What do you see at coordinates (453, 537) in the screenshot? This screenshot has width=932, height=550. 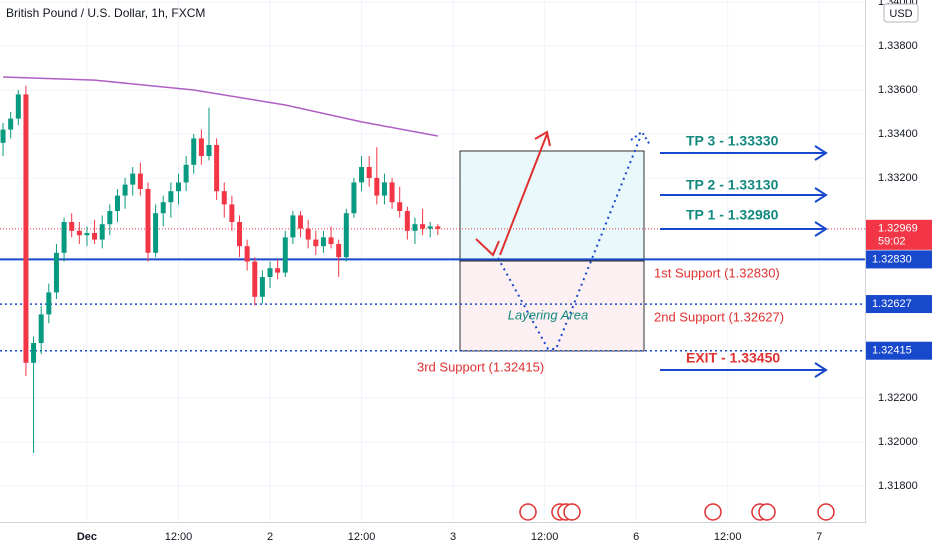 I see `x-tick-label: 3` at bounding box center [453, 537].